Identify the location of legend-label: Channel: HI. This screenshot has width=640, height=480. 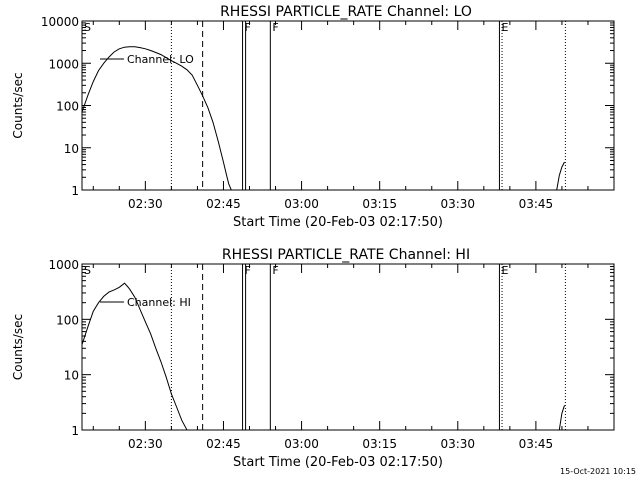
(159, 302).